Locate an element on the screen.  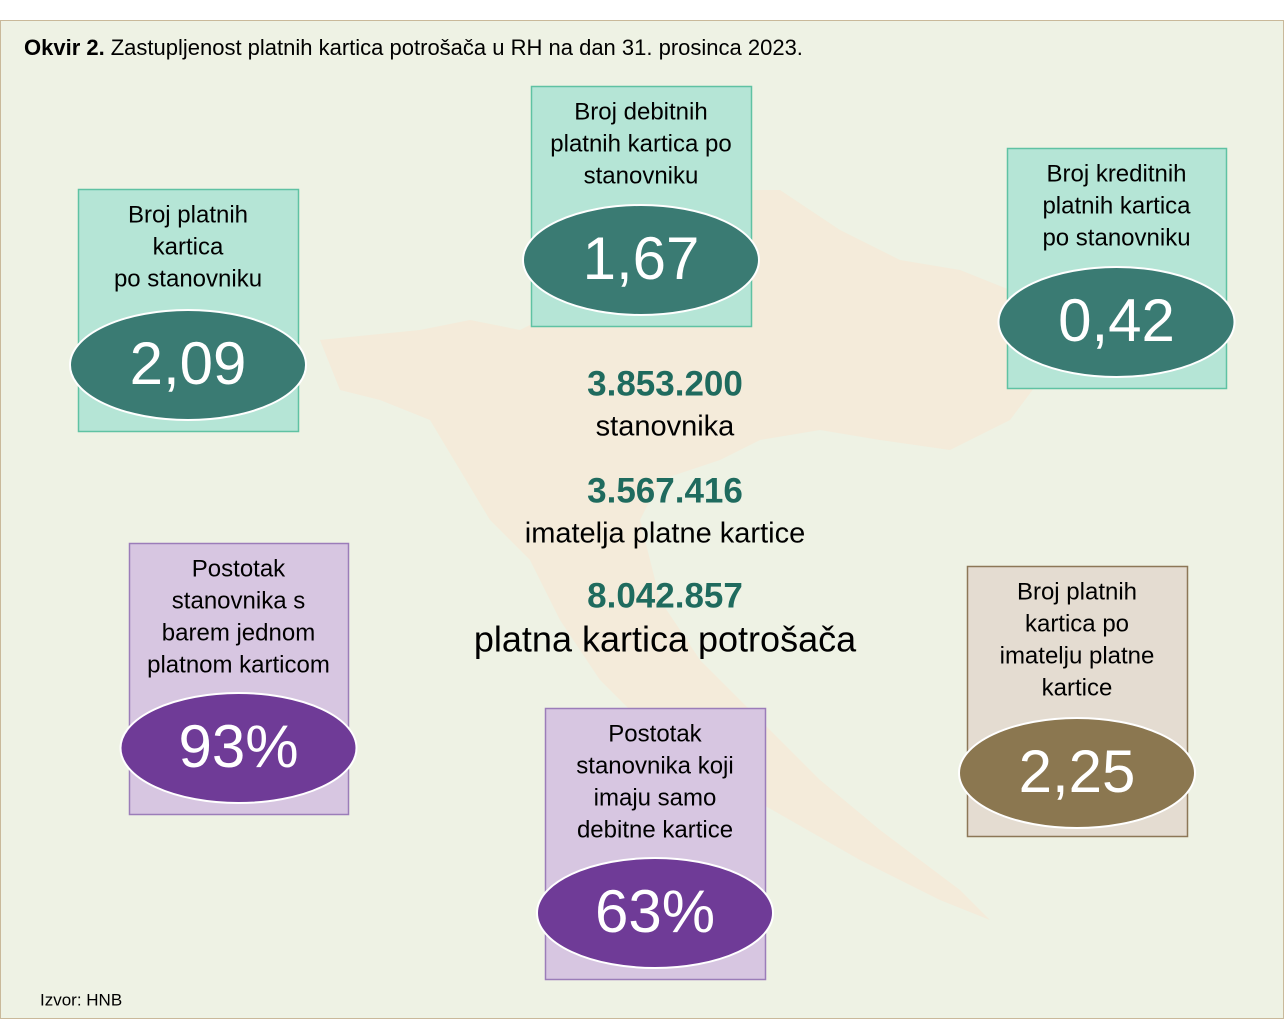
stat-value: 3.567.416 is located at coordinates (665, 490).